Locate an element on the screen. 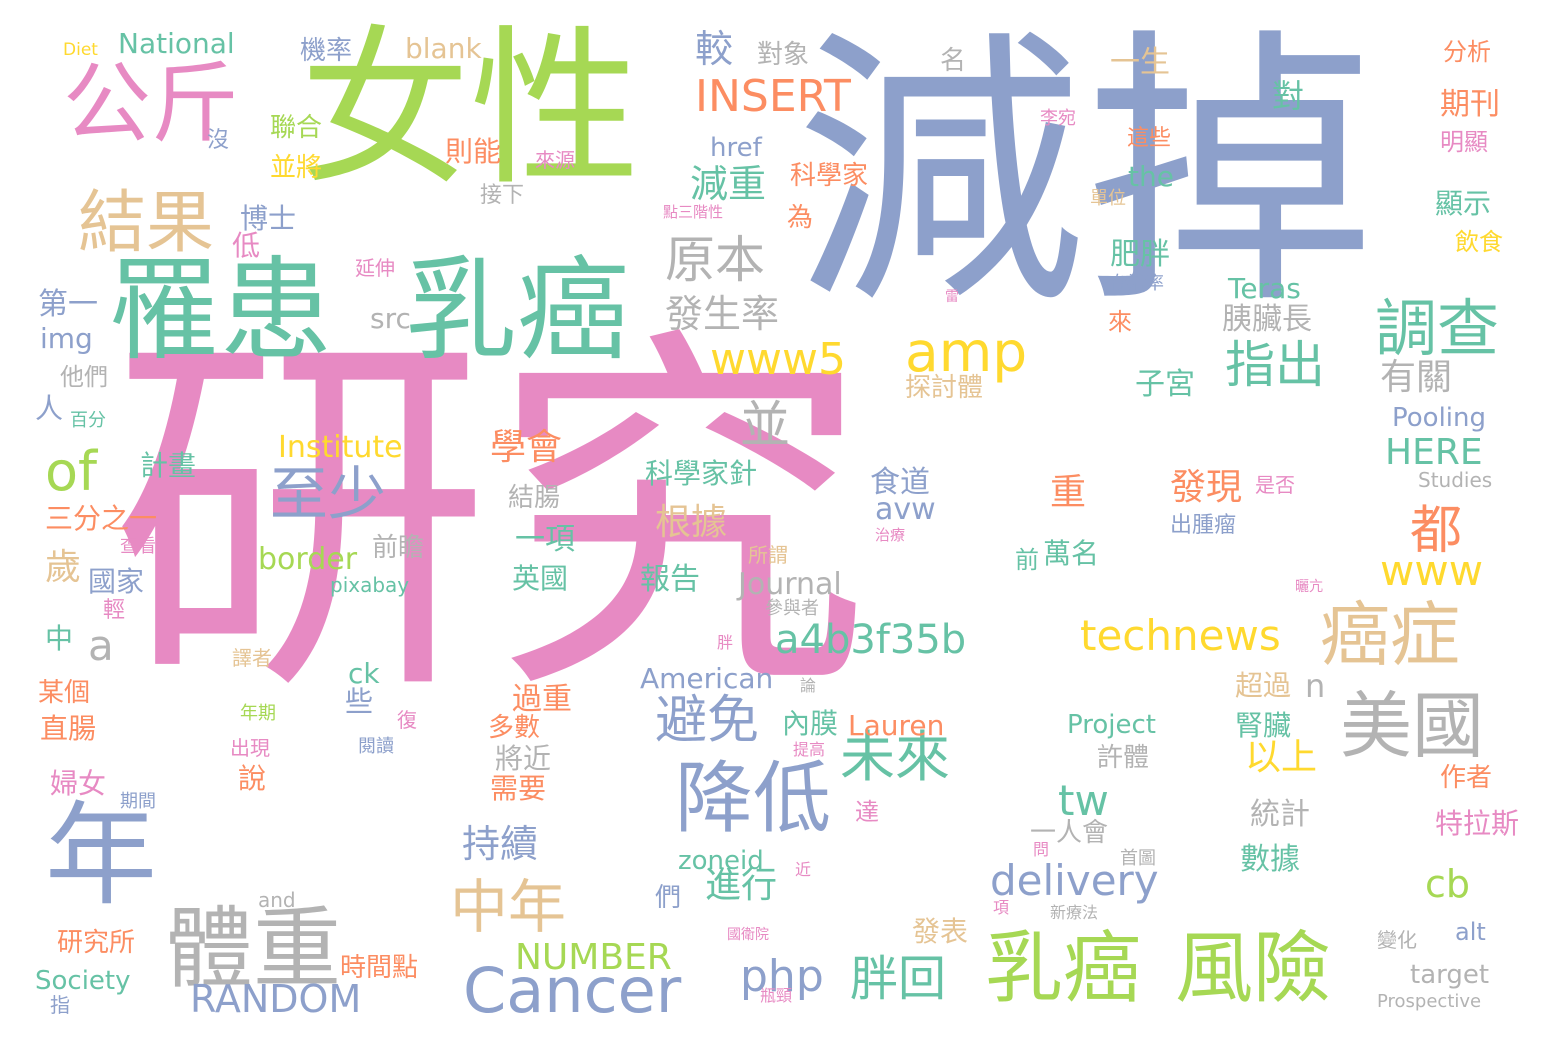 This screenshot has height=1052, width=1548. word-national: National is located at coordinates (176, 43).